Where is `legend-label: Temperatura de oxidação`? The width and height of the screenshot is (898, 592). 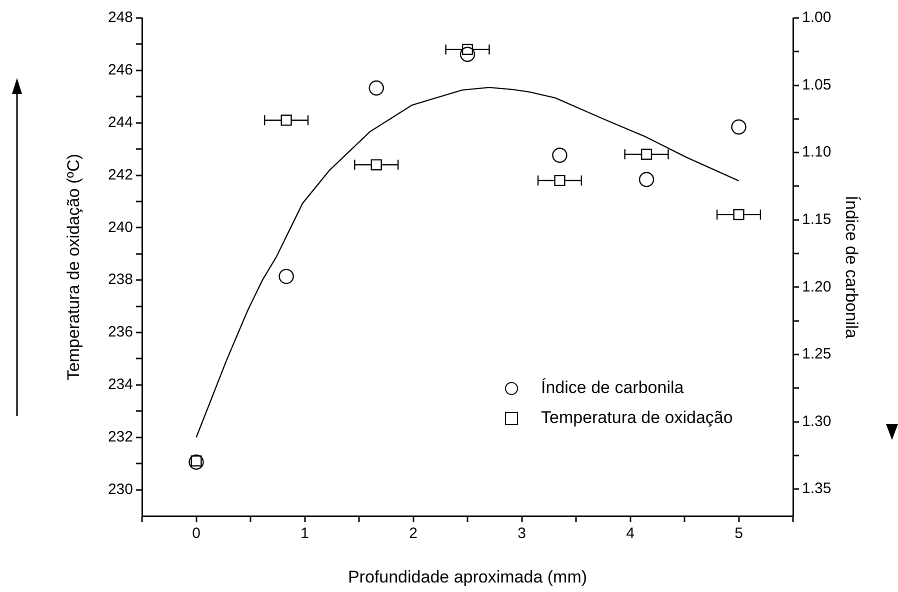
legend-label: Temperatura de oxidação is located at coordinates (637, 418).